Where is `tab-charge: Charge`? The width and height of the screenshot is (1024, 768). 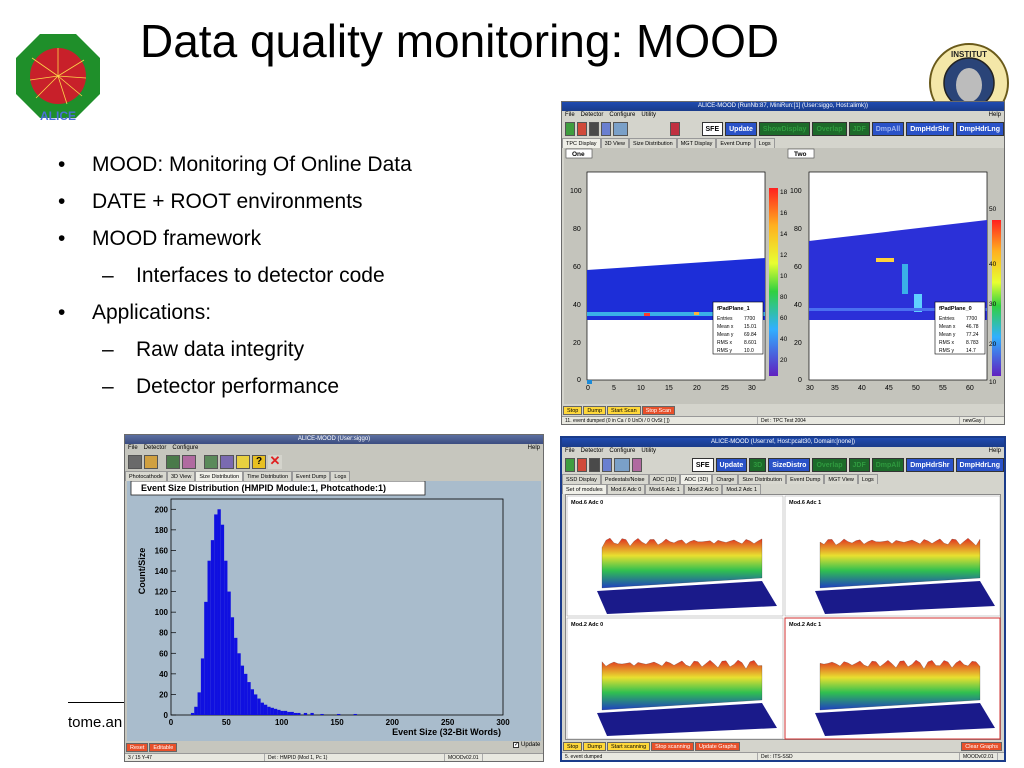
tab-charge: Charge is located at coordinates (725, 479).